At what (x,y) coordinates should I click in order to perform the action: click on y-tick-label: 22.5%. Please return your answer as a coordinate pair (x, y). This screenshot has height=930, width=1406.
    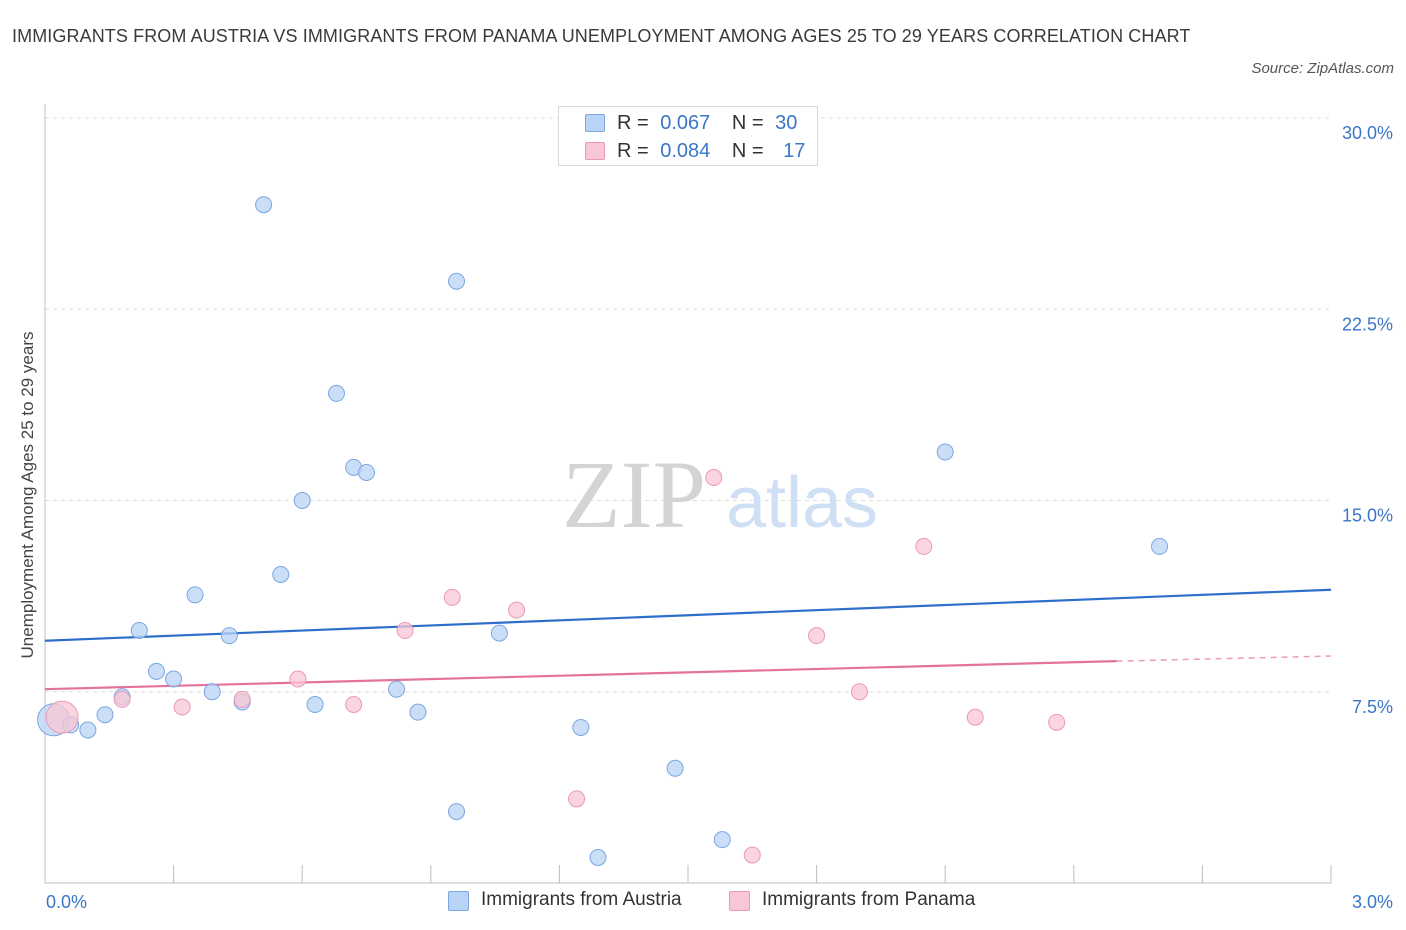
    Looking at the image, I should click on (1367, 324).